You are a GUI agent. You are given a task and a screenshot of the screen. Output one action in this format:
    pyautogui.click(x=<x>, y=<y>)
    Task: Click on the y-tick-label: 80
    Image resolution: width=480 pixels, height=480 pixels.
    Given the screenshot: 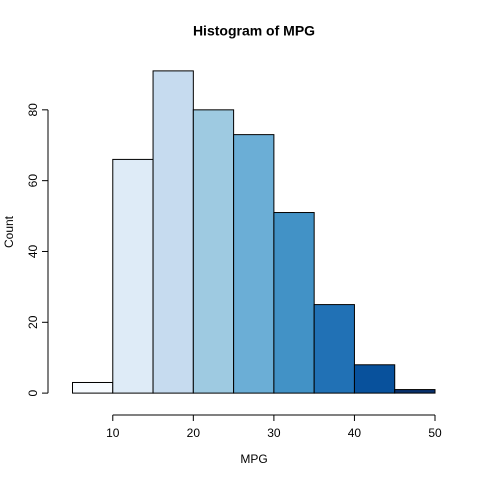 What is the action you would take?
    pyautogui.click(x=33, y=110)
    